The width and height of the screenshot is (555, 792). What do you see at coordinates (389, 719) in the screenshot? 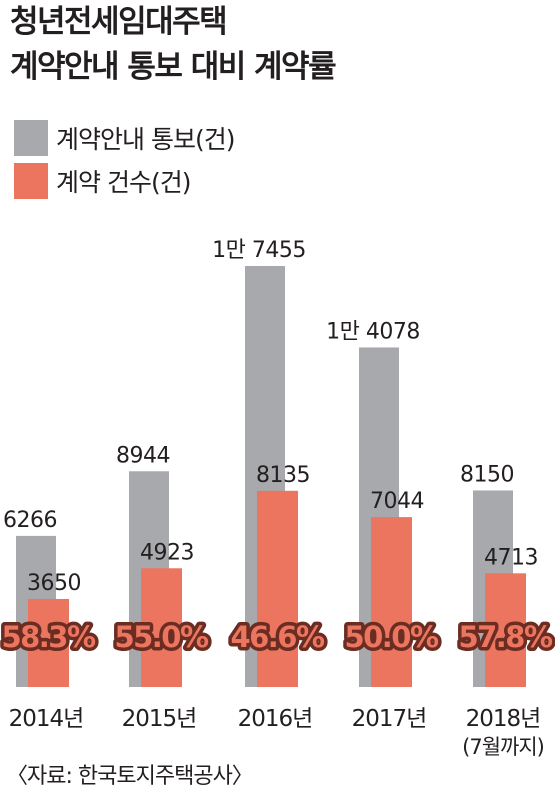
I see `x-tick-label: 2017년` at bounding box center [389, 719].